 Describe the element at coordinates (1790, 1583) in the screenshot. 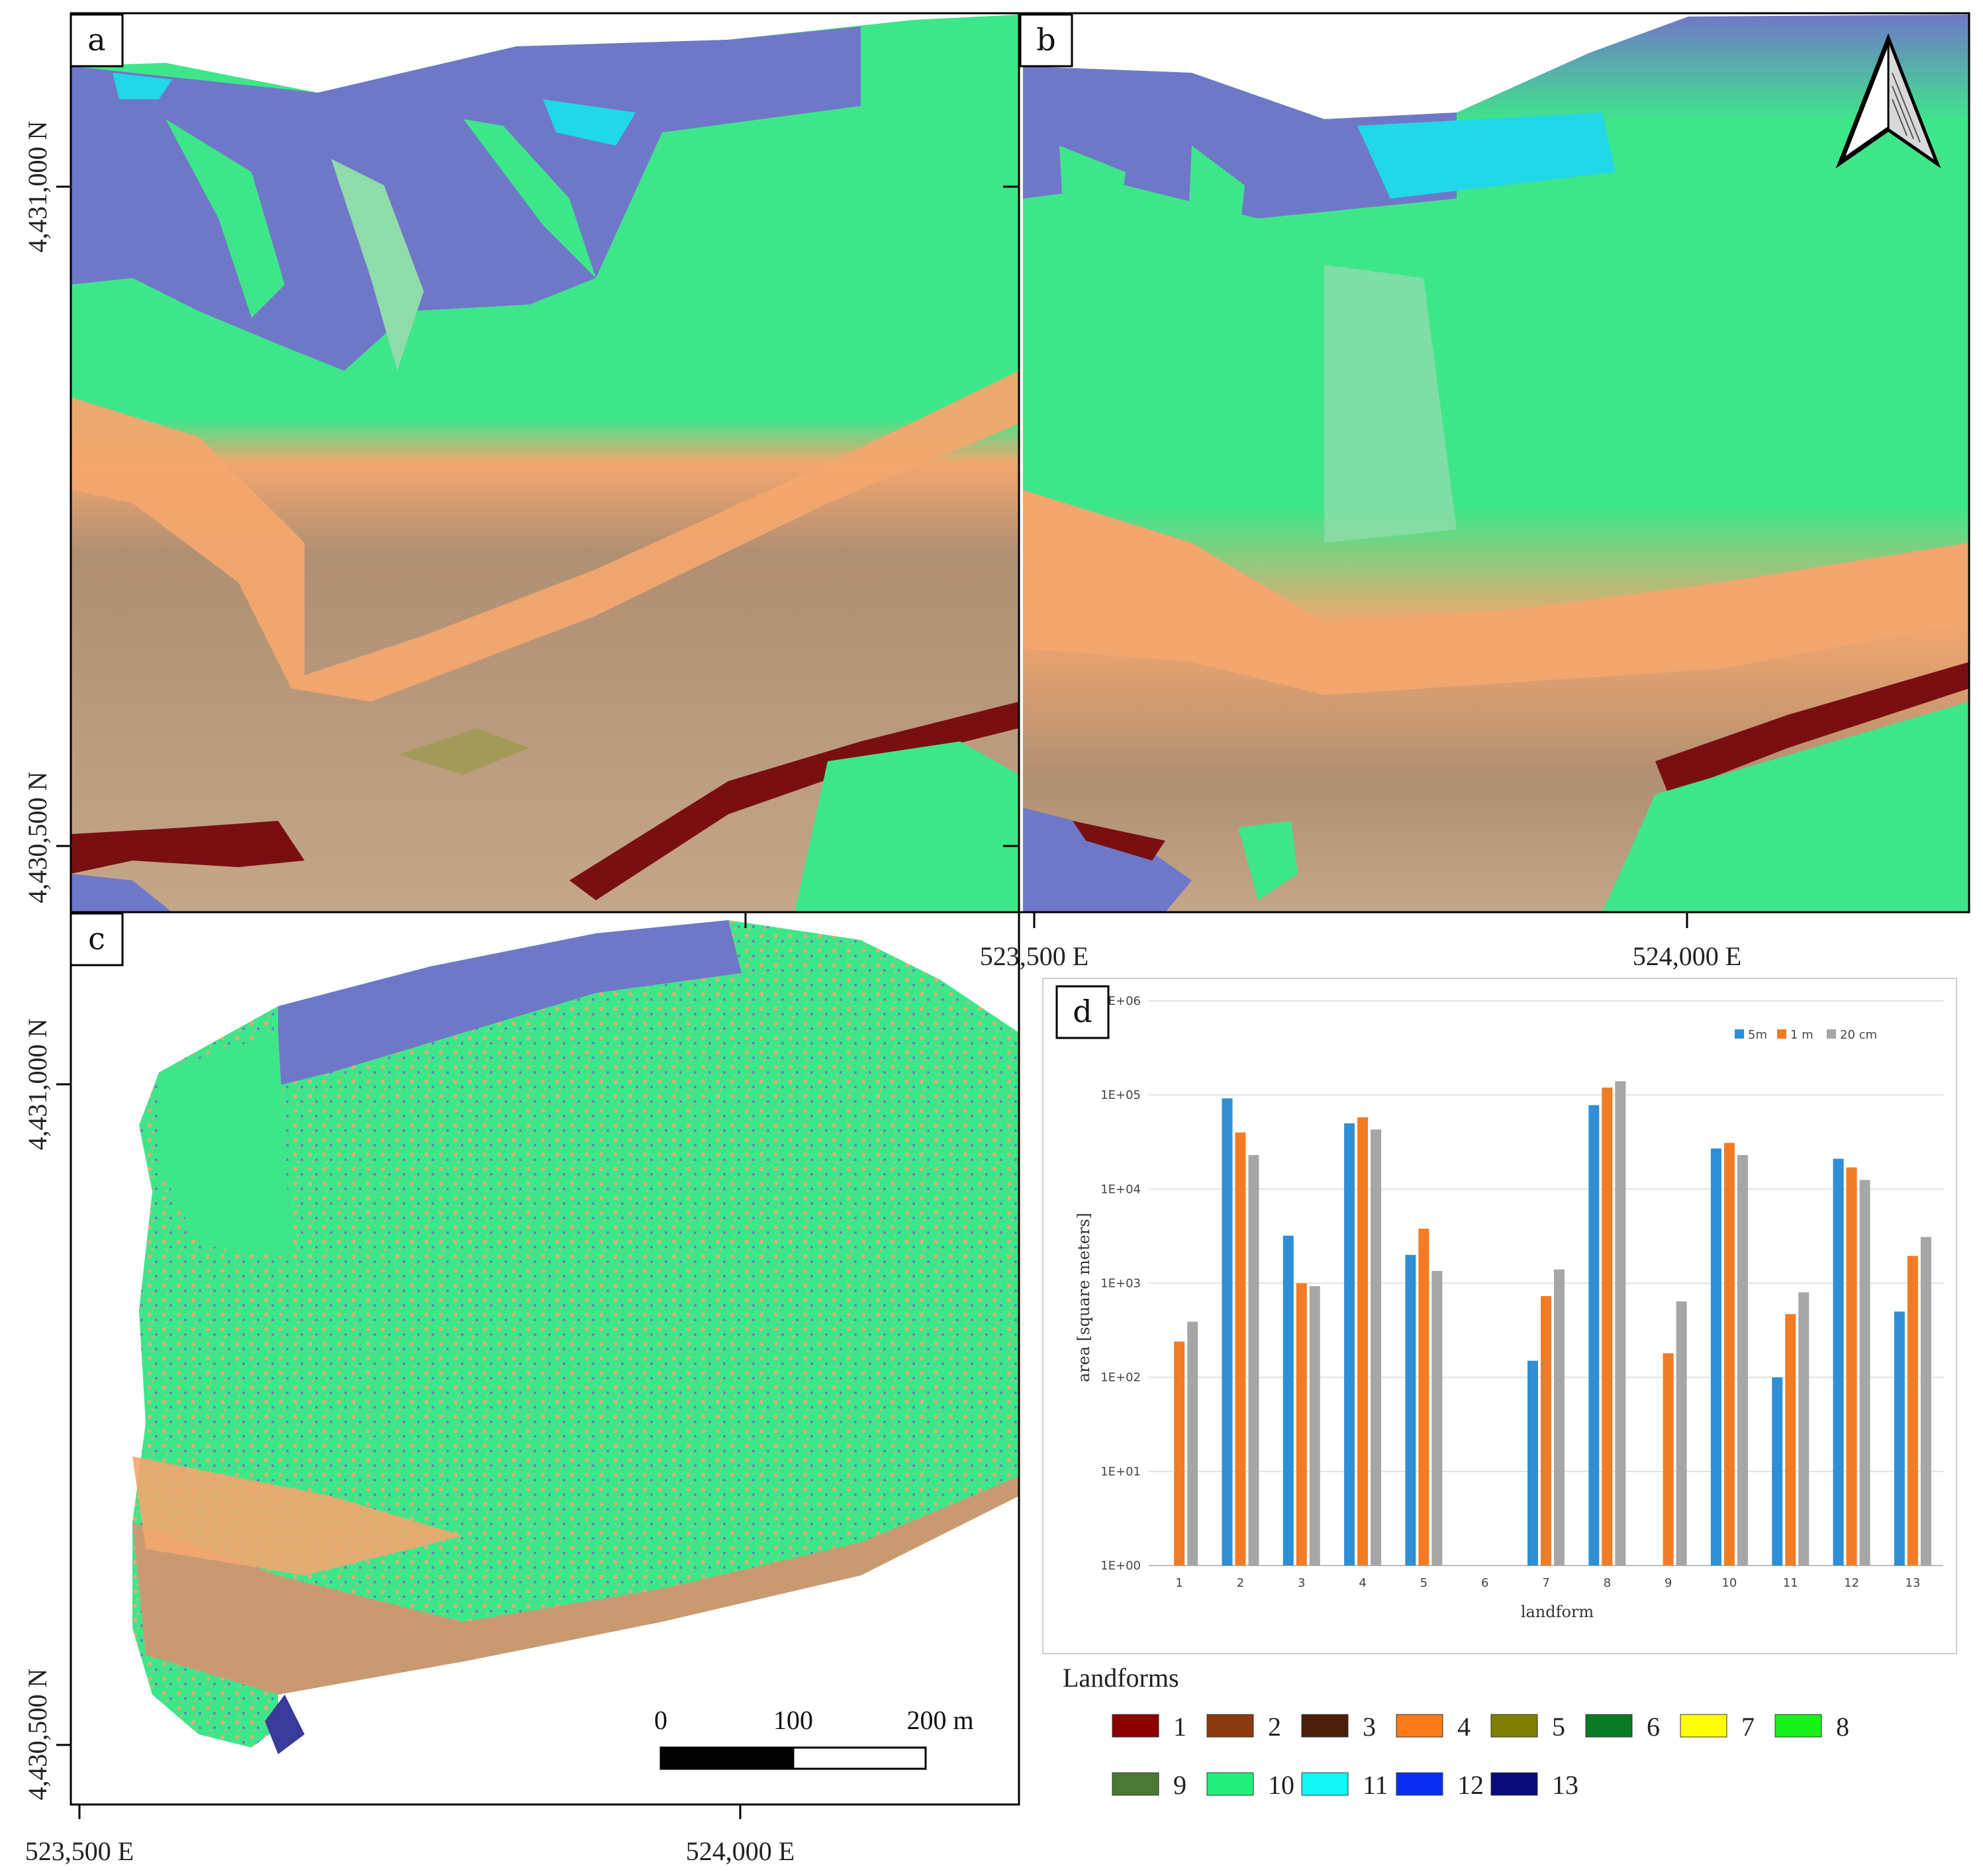

I see `chart-x-tick-label: 11` at that location.